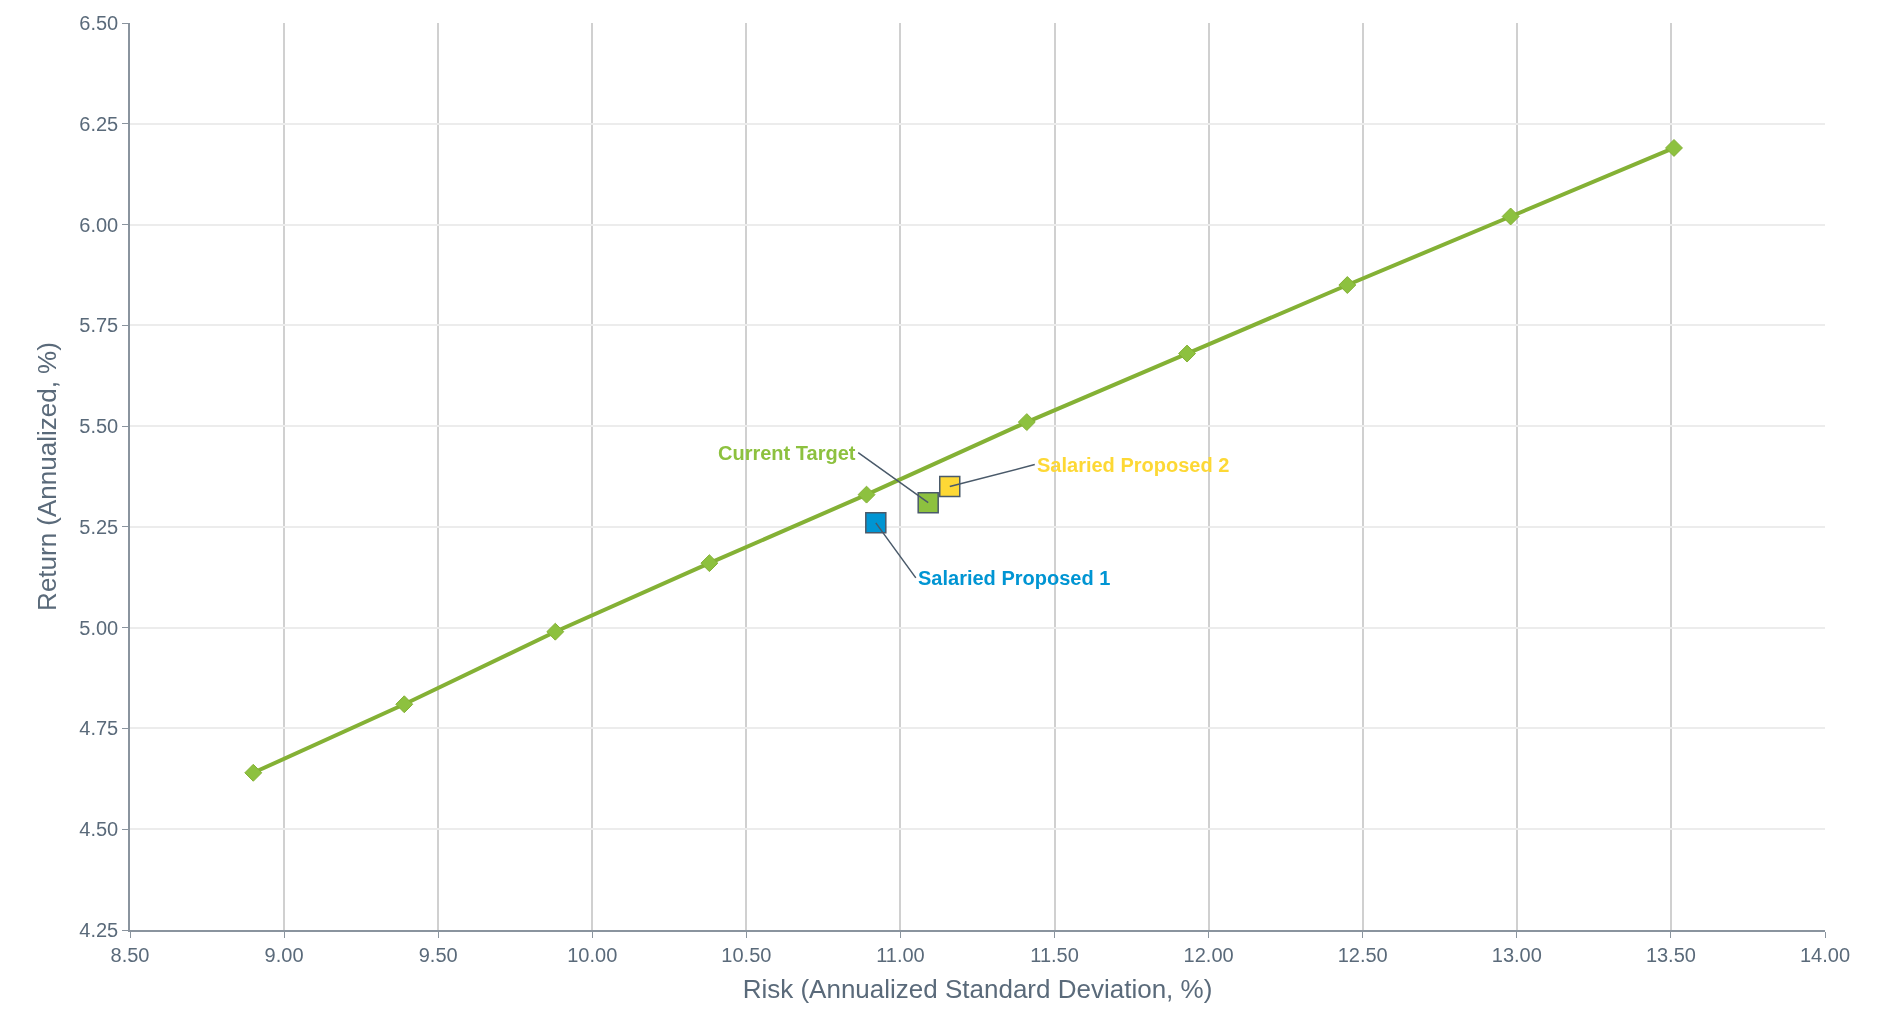  Describe the element at coordinates (1133, 465) in the screenshot. I see `legend-label: Salaried Proposed 2` at that location.